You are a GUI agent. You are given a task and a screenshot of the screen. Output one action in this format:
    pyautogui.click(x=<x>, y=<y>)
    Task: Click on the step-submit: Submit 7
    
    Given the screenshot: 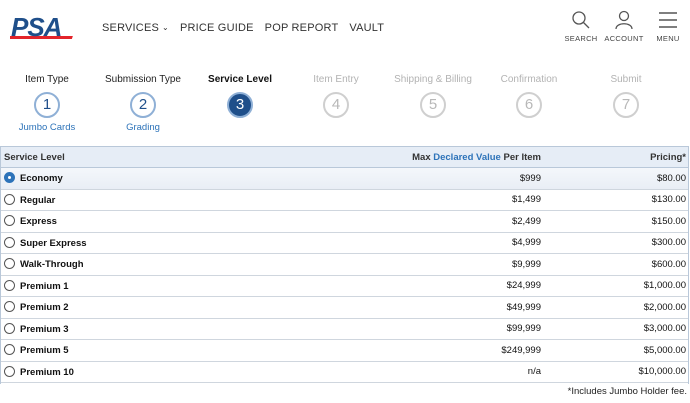 What is the action you would take?
    pyautogui.click(x=626, y=96)
    